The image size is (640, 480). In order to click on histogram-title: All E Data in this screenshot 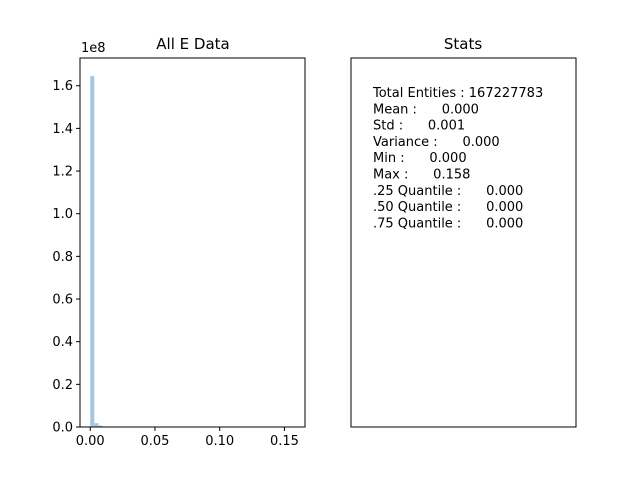, I will do `click(192, 44)`.